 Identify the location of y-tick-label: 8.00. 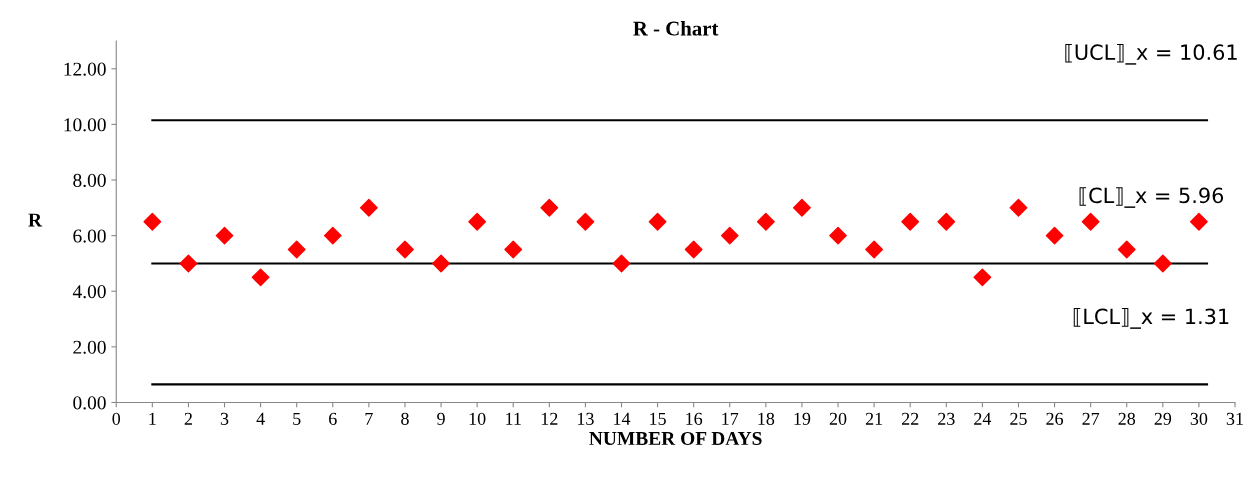
(89, 180).